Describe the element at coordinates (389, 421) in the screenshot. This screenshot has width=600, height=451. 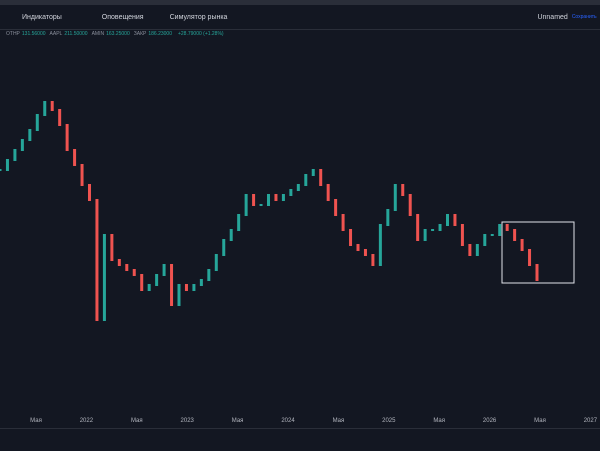
I see `x-tick-label: 2025` at that location.